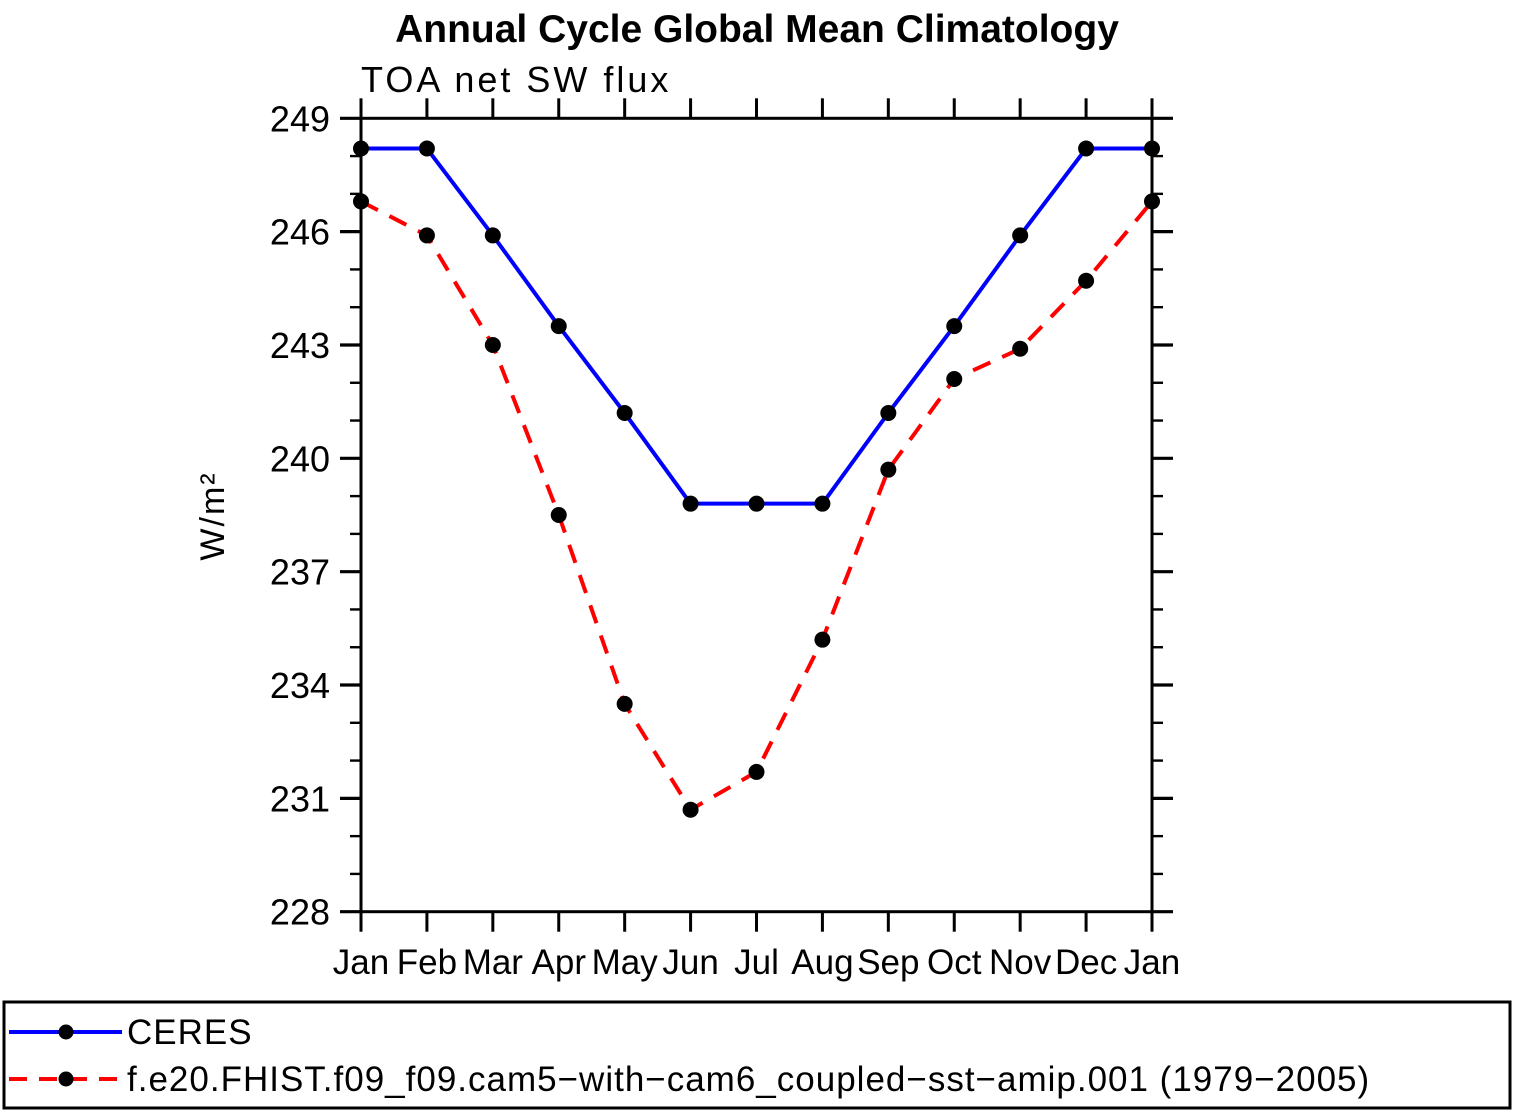  I want to click on x-tick-label: Aug, so click(822, 962).